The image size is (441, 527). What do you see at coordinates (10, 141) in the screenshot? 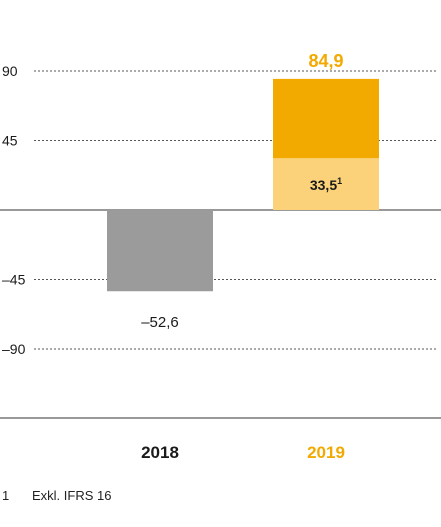
I see `y-tick-label: 45` at bounding box center [10, 141].